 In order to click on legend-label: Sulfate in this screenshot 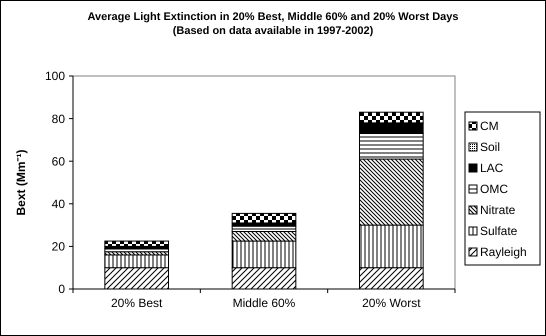, I will do `click(499, 231)`.